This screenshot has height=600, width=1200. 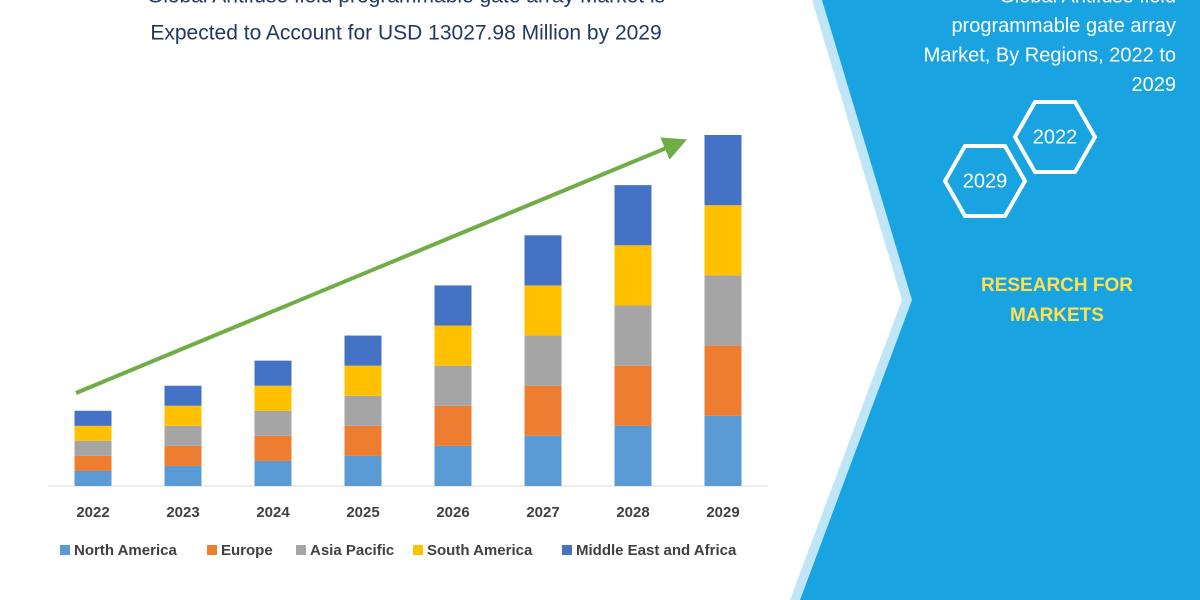 I want to click on x-tick-label: 2025, so click(x=362, y=512).